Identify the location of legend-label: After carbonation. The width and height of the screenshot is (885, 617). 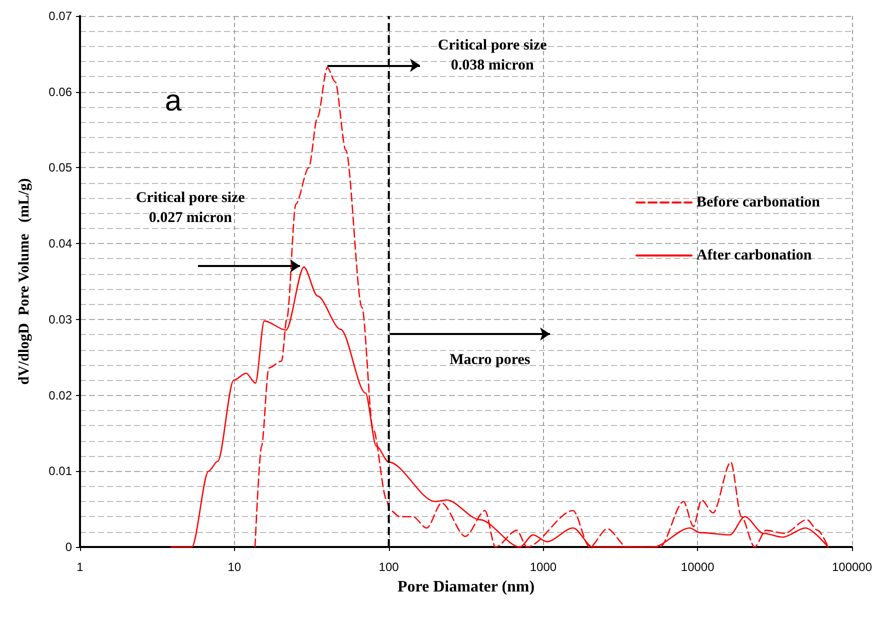
(754, 256).